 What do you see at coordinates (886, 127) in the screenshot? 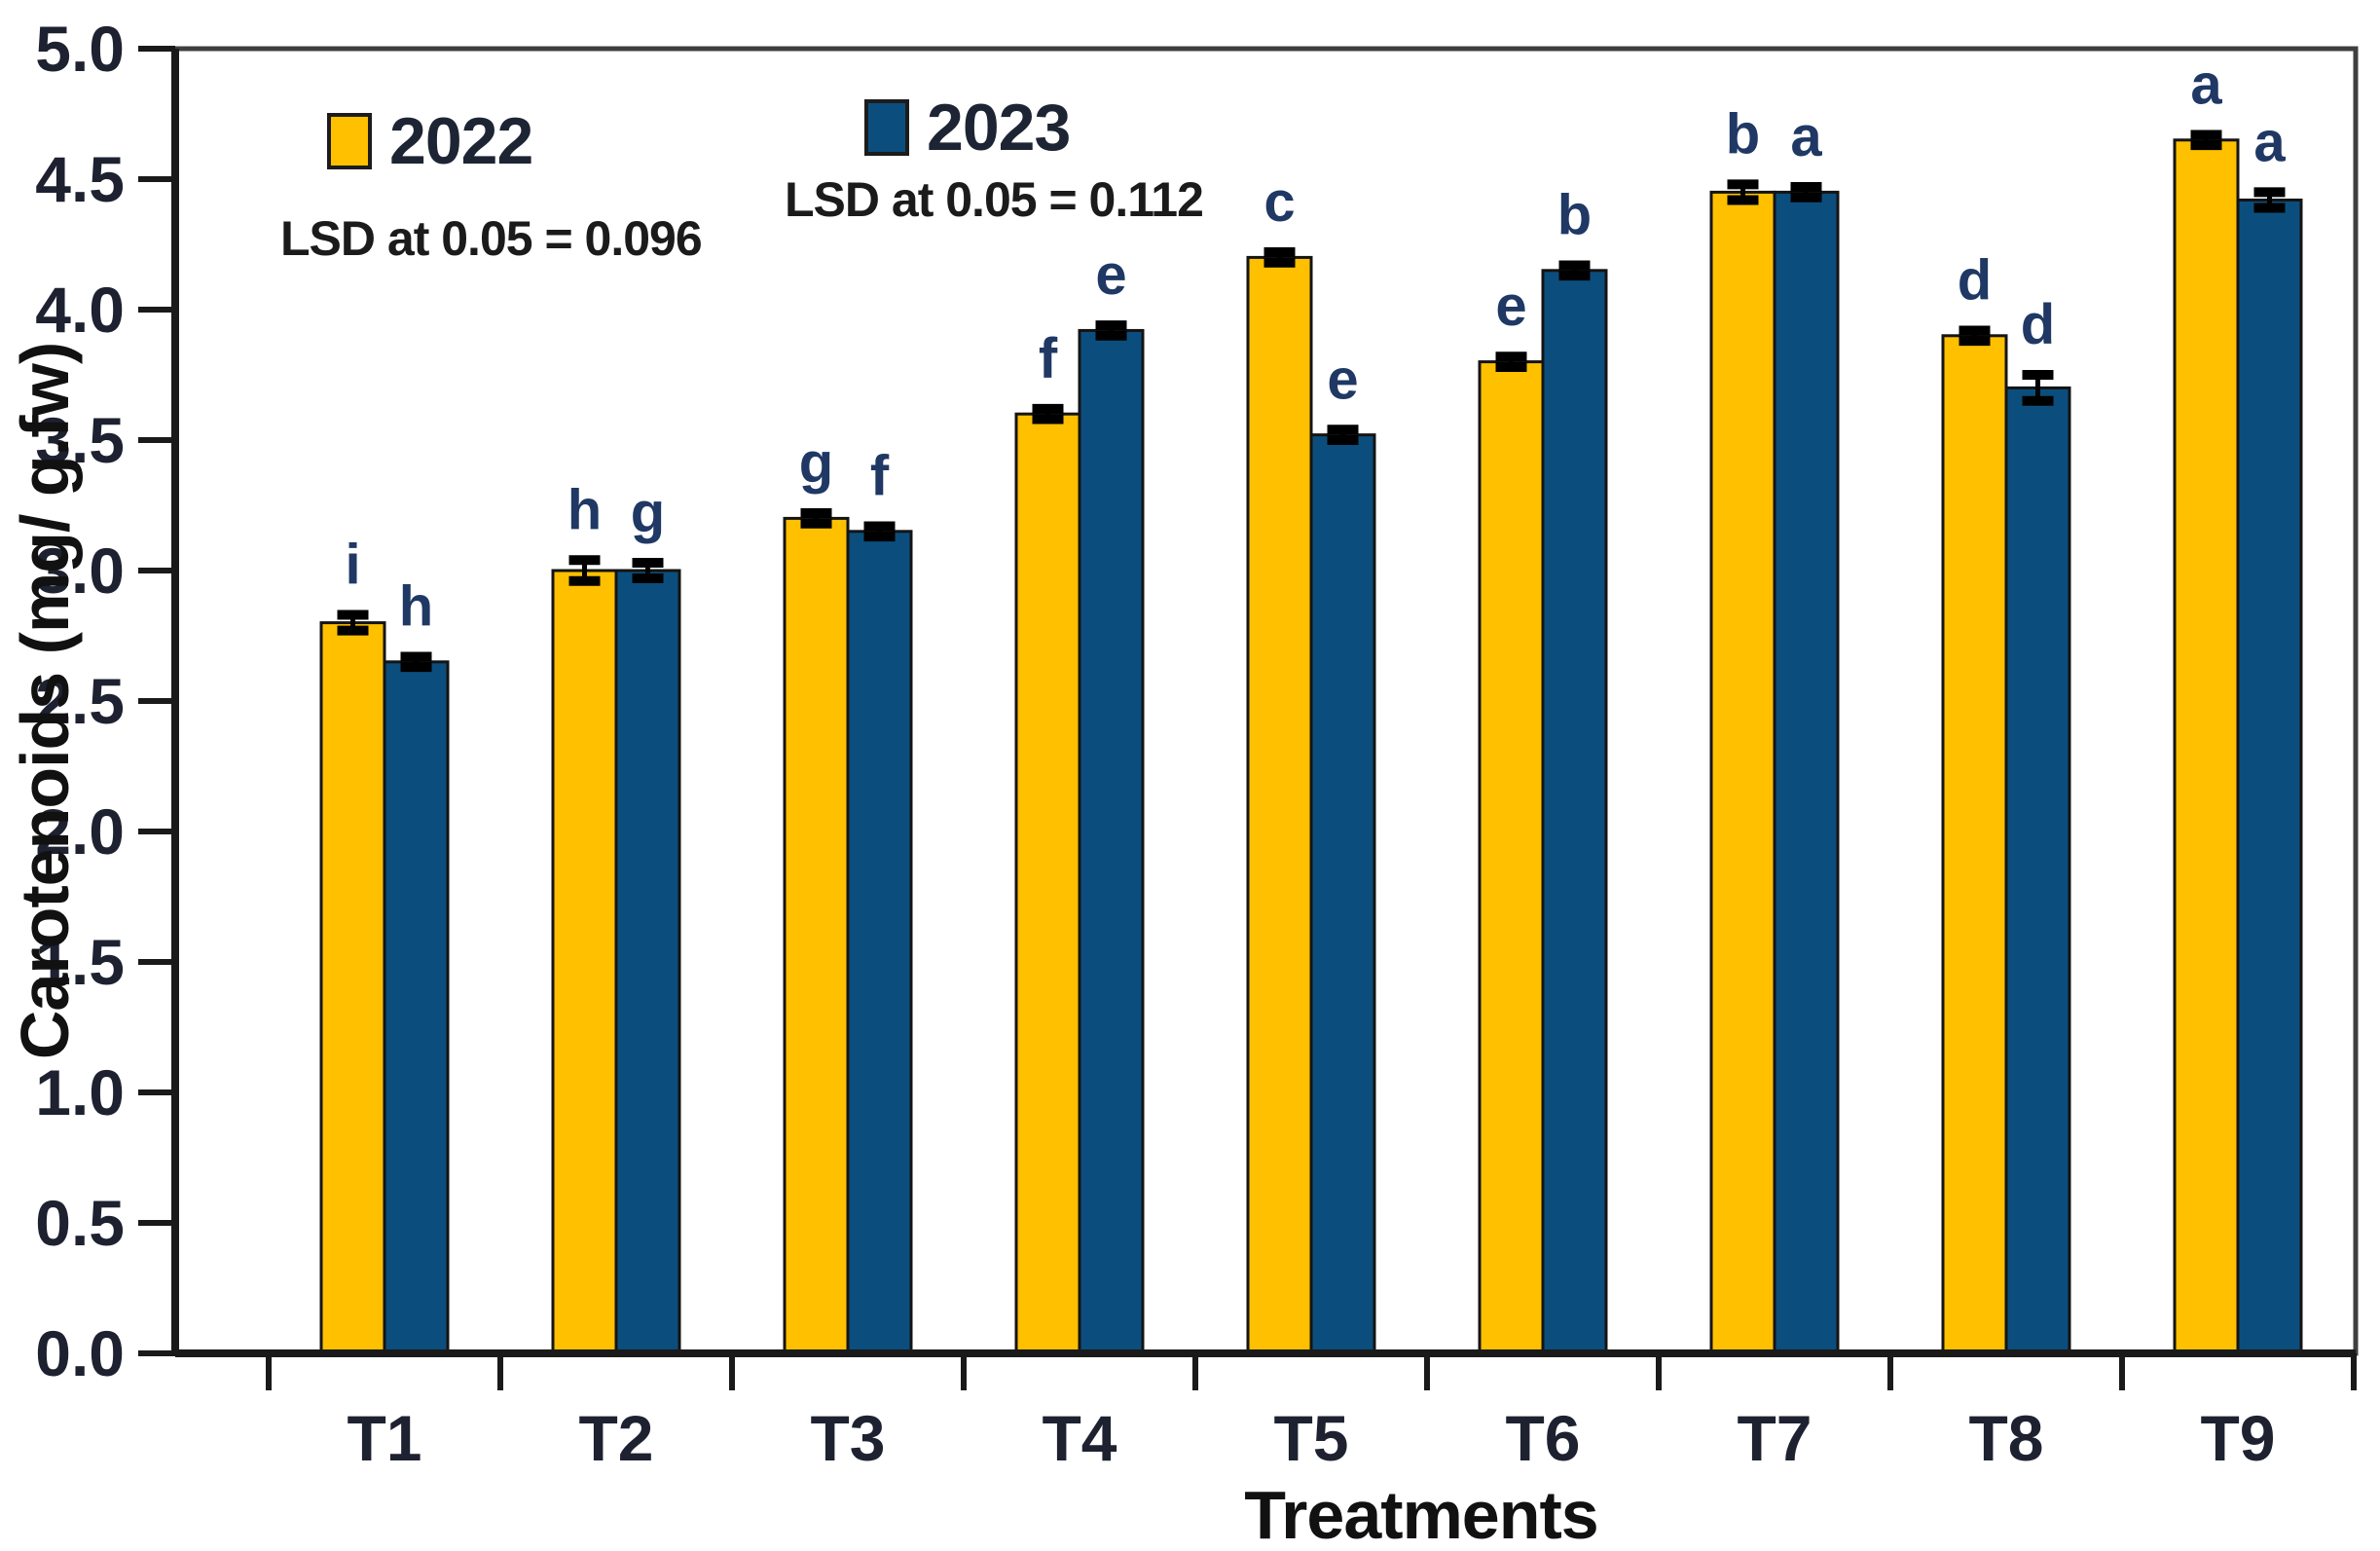
I see `legend-swatch-2023-icon` at bounding box center [886, 127].